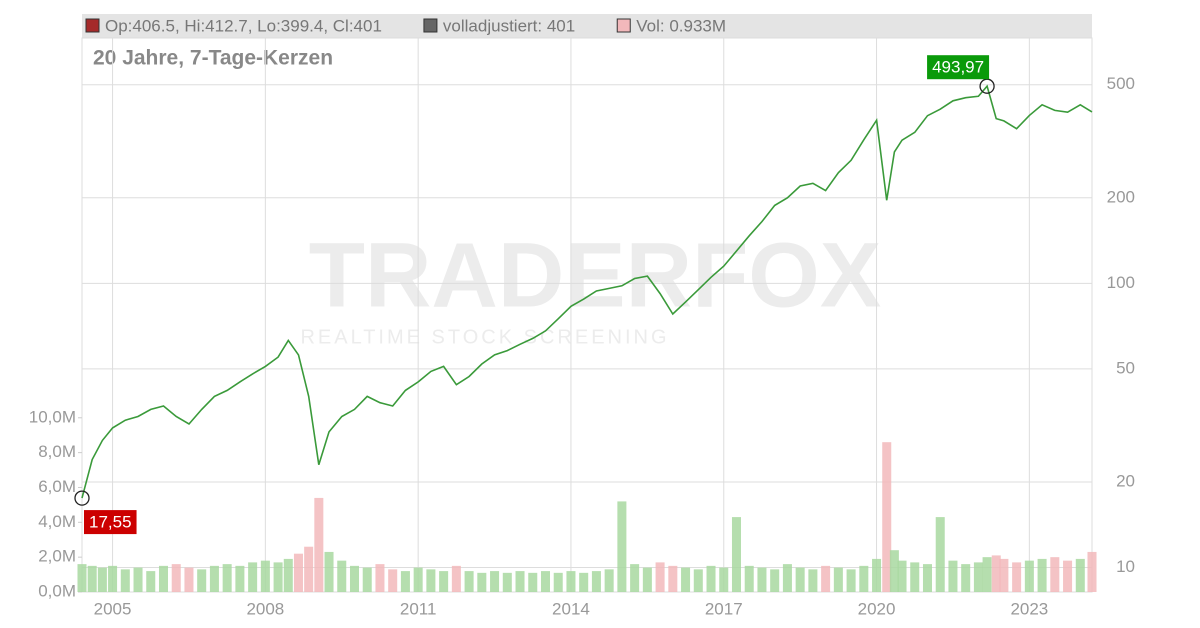 This screenshot has height=628, width=1200. I want to click on y-tick-label: 500, so click(1121, 83).